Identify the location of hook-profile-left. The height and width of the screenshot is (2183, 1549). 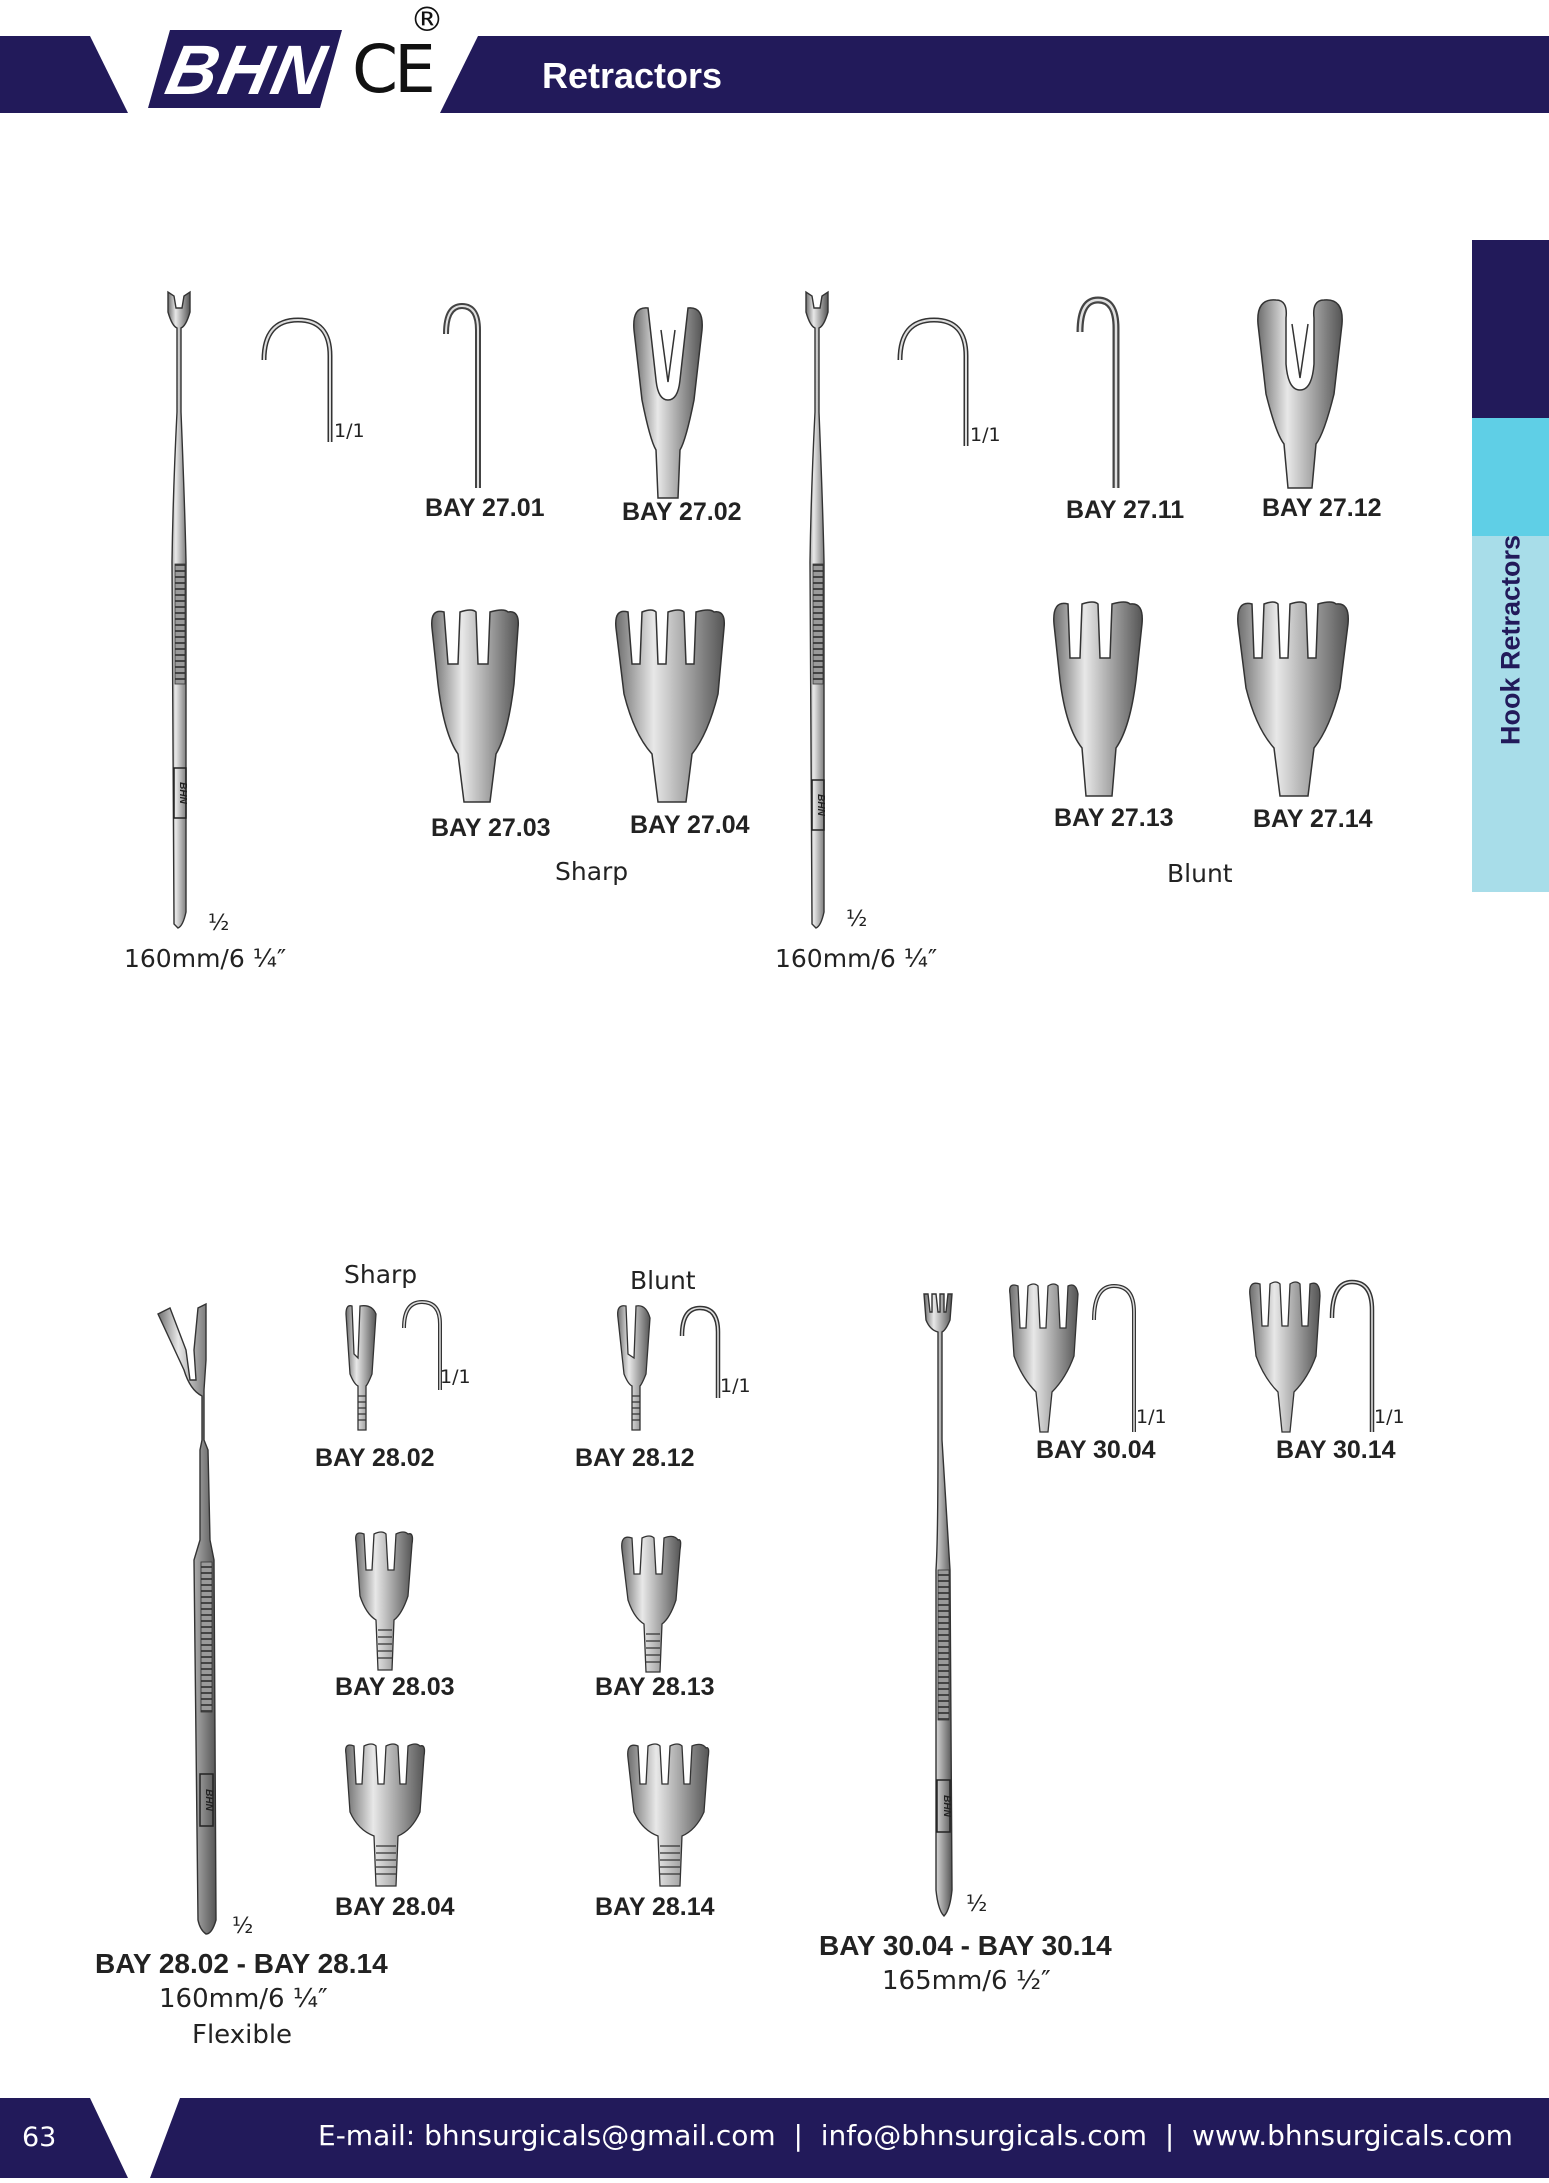
(297, 379).